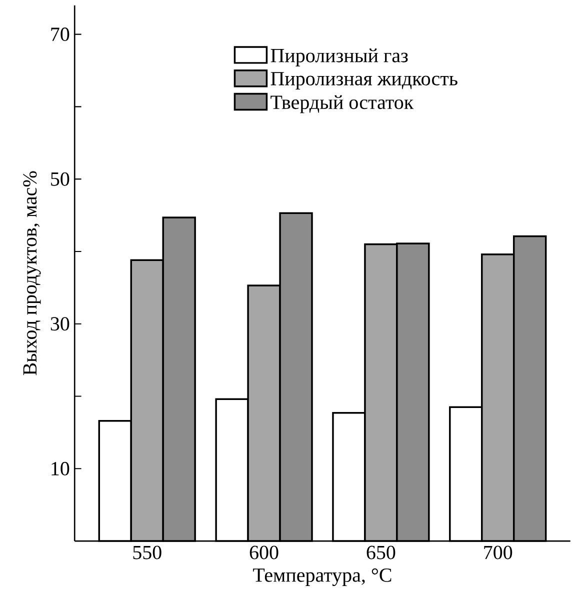 Image resolution: width=572 pixels, height=613 pixels. I want to click on y-tick-label: 50, so click(60, 179).